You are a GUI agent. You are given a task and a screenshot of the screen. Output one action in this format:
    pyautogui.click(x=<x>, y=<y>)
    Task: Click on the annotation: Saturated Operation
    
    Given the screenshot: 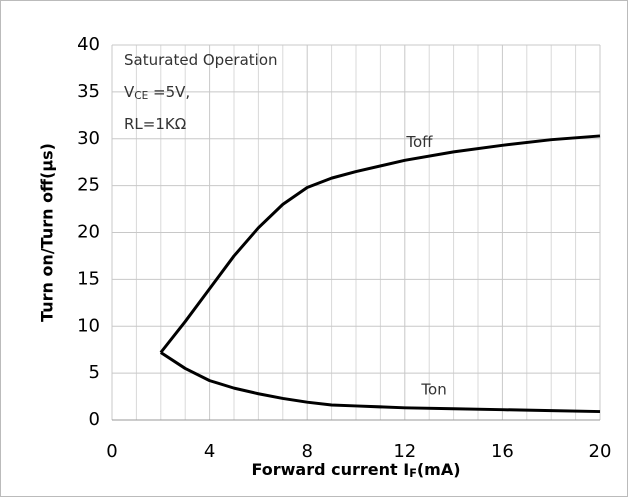 What is the action you would take?
    pyautogui.click(x=201, y=60)
    